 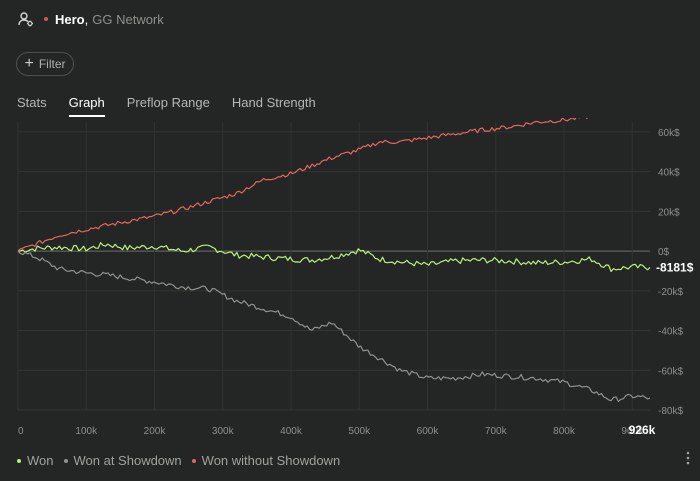 What do you see at coordinates (670, 371) in the screenshot?
I see `y-tick-label: -60k$` at bounding box center [670, 371].